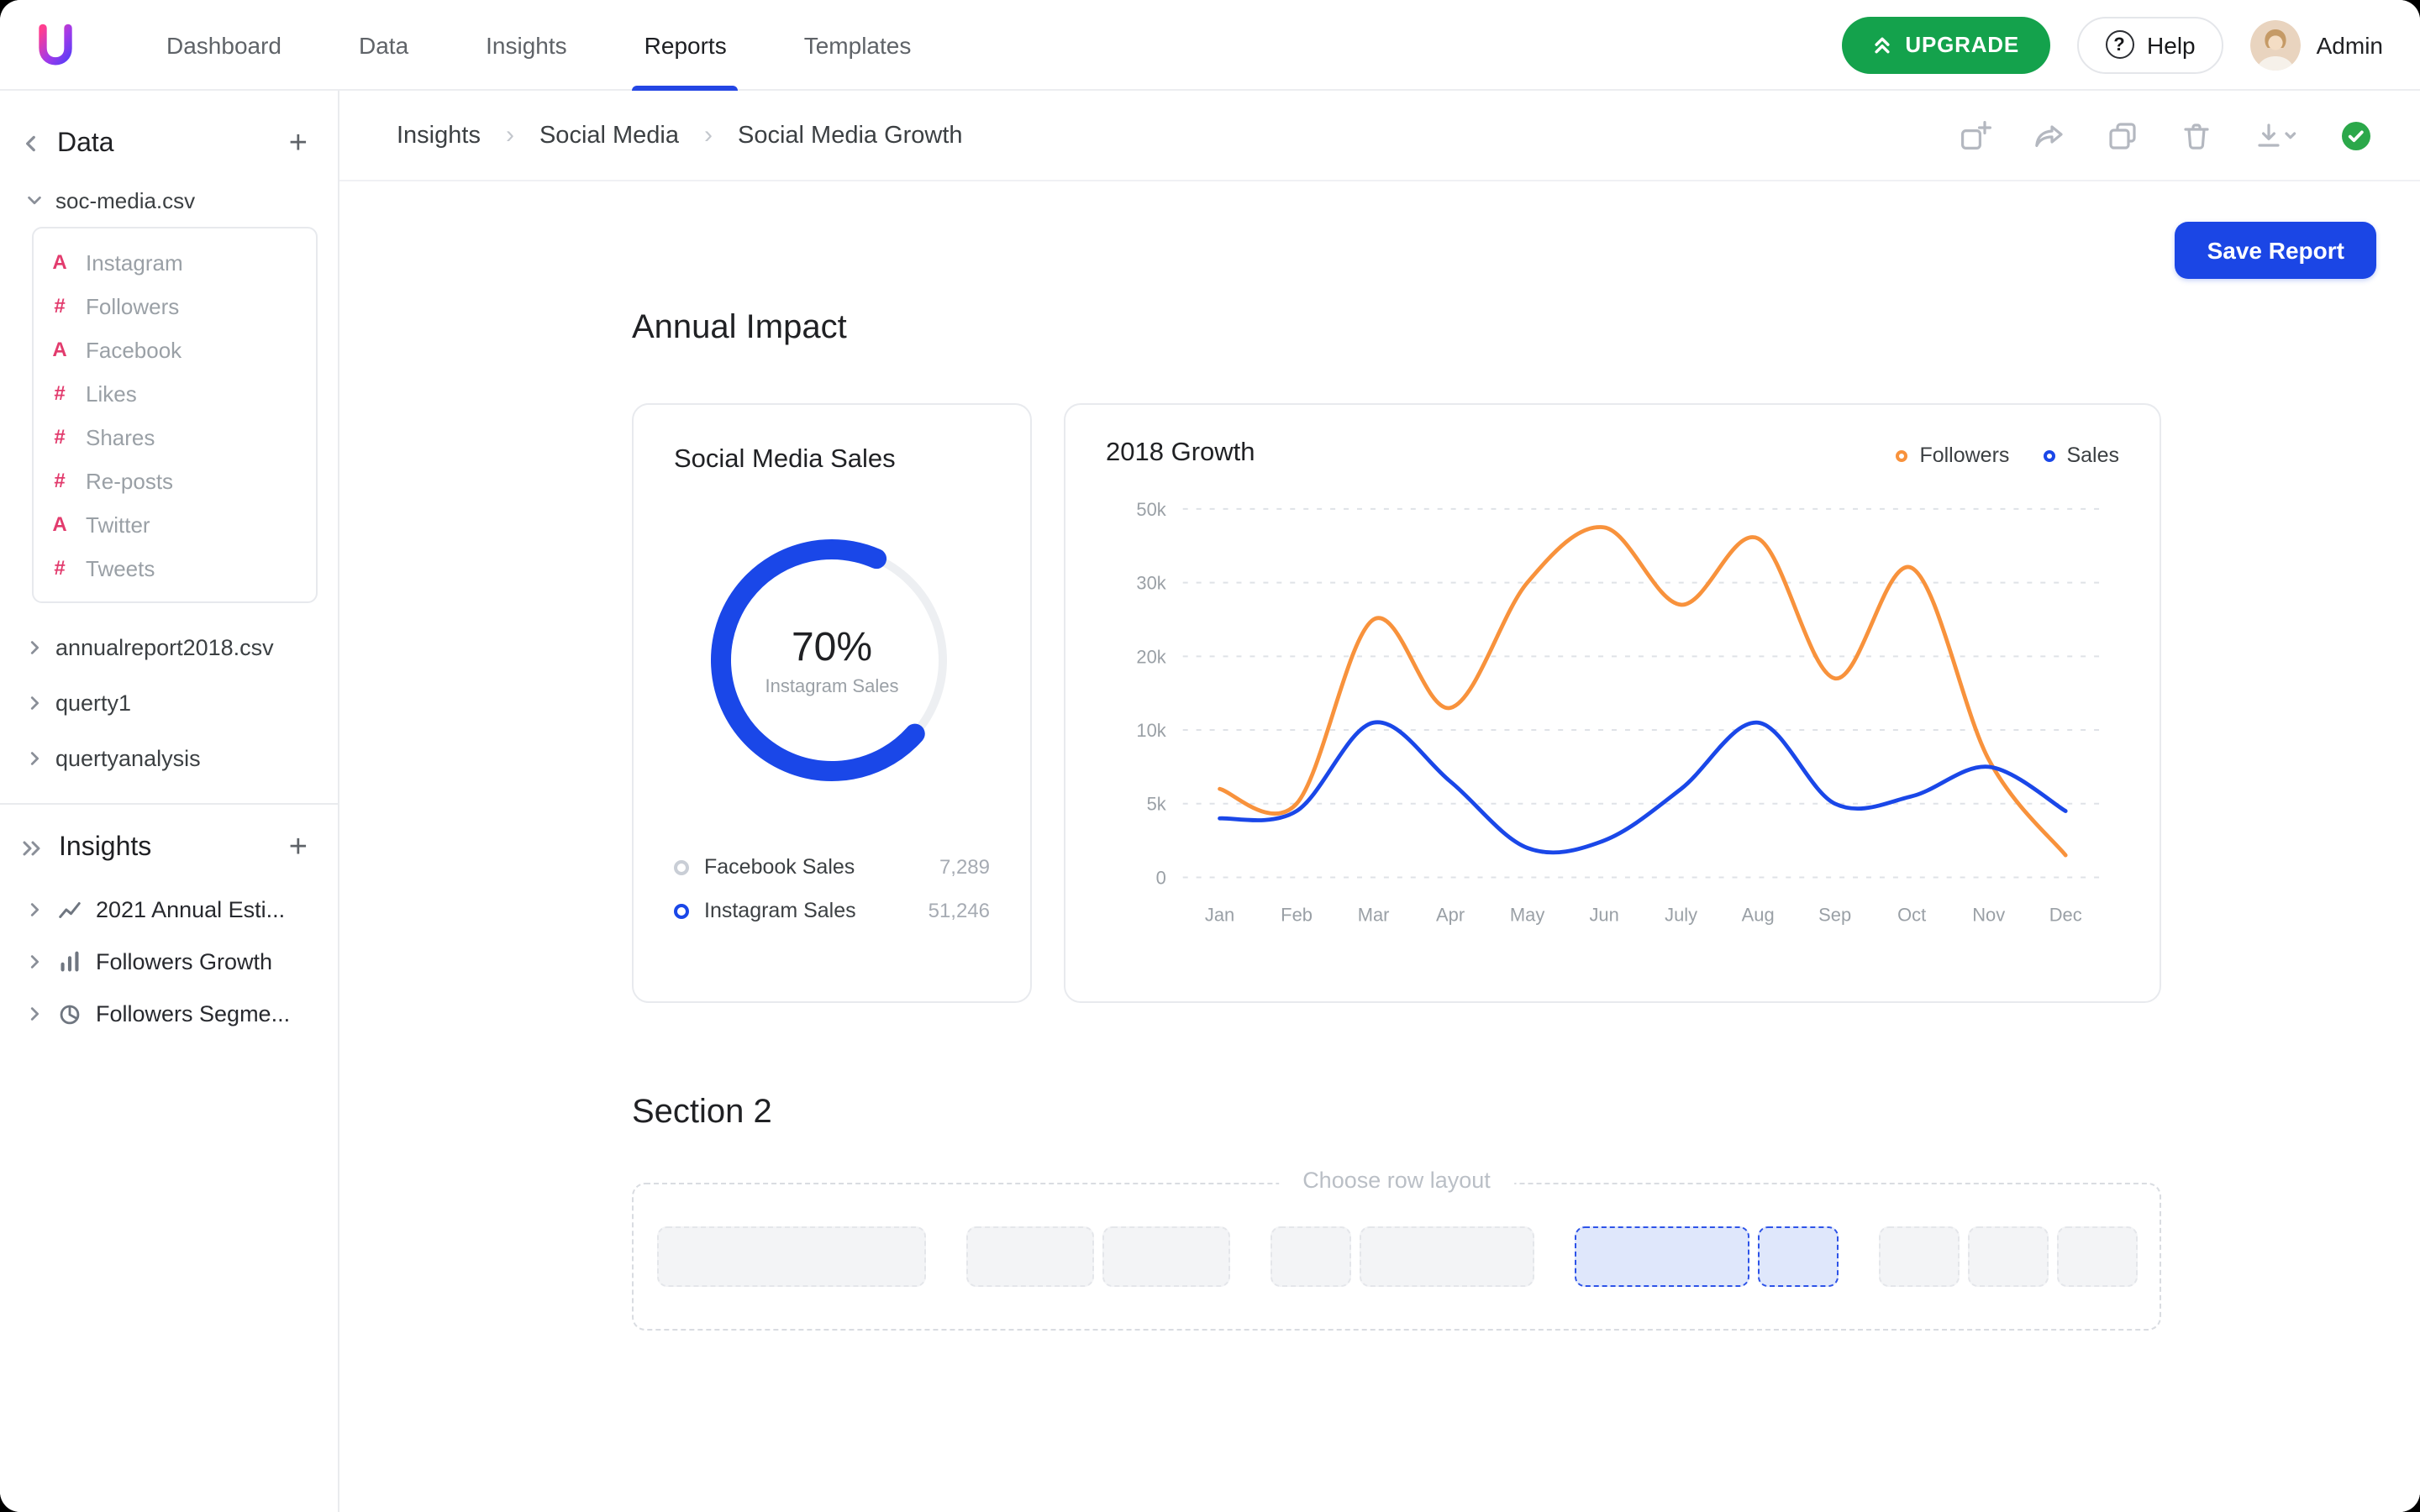 The height and width of the screenshot is (1512, 2420). What do you see at coordinates (2150, 44) in the screenshot?
I see `help-button: ? Help` at bounding box center [2150, 44].